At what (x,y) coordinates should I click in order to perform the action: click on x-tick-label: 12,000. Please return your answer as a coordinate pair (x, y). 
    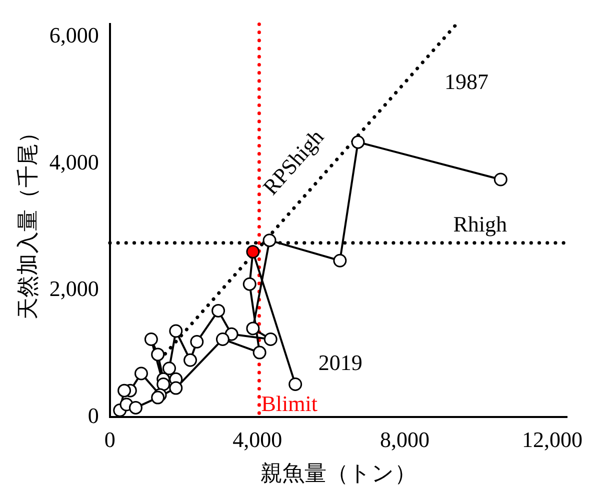
    Looking at the image, I should click on (552, 439).